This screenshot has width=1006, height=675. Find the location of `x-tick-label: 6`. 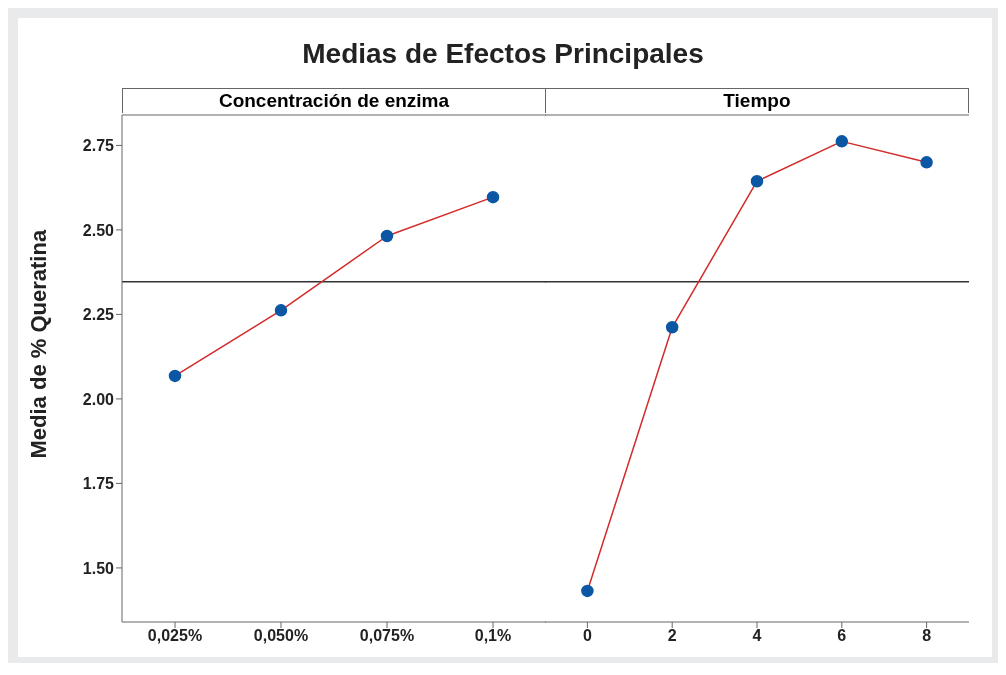

x-tick-label: 6 is located at coordinates (842, 636).